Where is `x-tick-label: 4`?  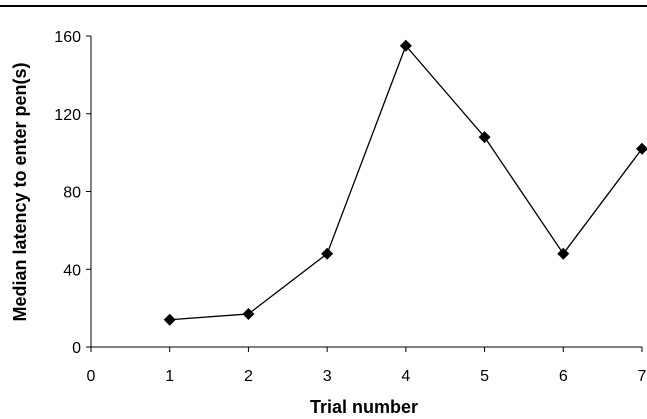 x-tick-label: 4 is located at coordinates (405, 376).